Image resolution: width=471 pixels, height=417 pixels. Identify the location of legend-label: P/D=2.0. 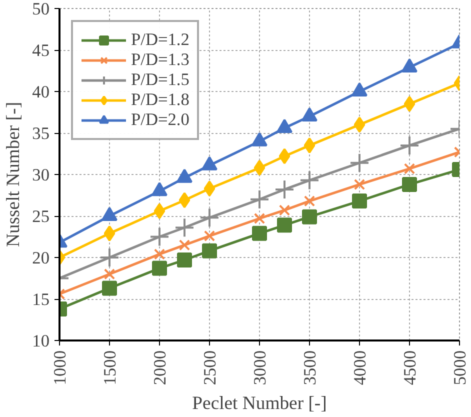
(160, 120).